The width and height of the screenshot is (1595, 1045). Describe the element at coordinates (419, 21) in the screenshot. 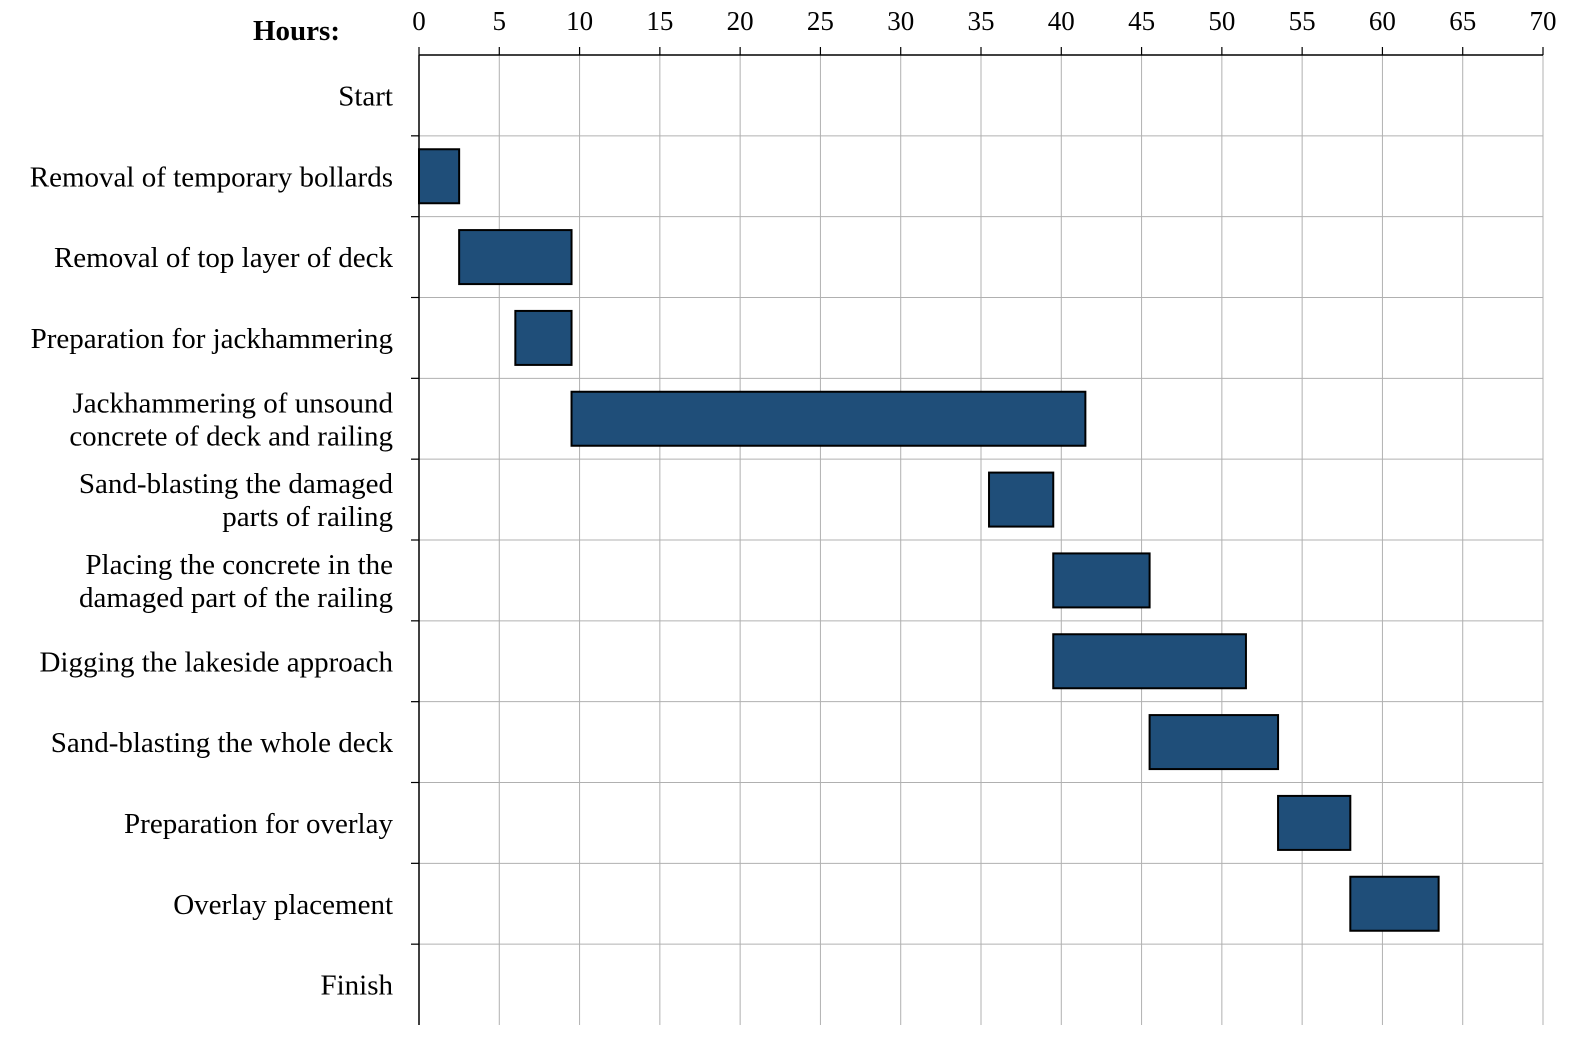

I see `x-tick-label: 0` at that location.